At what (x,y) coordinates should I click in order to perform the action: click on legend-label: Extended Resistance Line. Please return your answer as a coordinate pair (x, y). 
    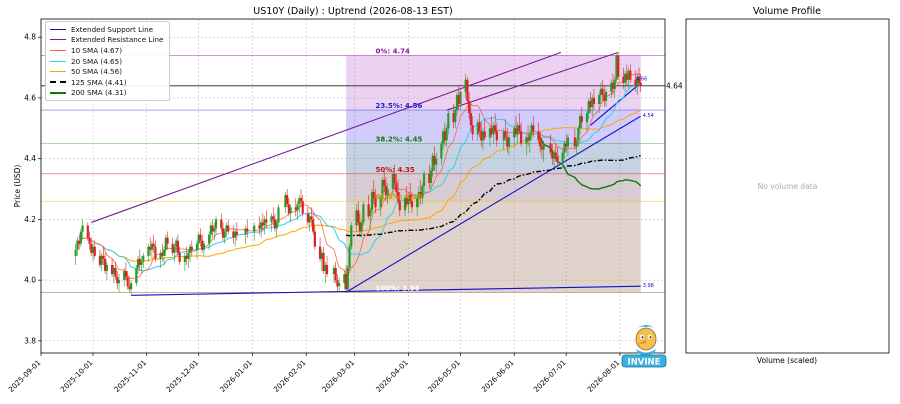
    Looking at the image, I should click on (117, 40).